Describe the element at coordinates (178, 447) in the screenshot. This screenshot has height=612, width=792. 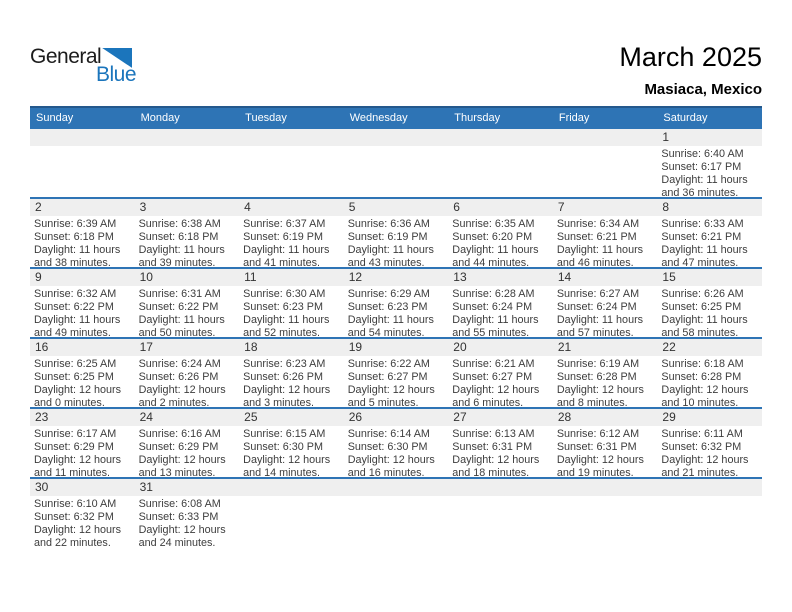
I see `sunset-text: Sunset: 6:29 PM` at that location.